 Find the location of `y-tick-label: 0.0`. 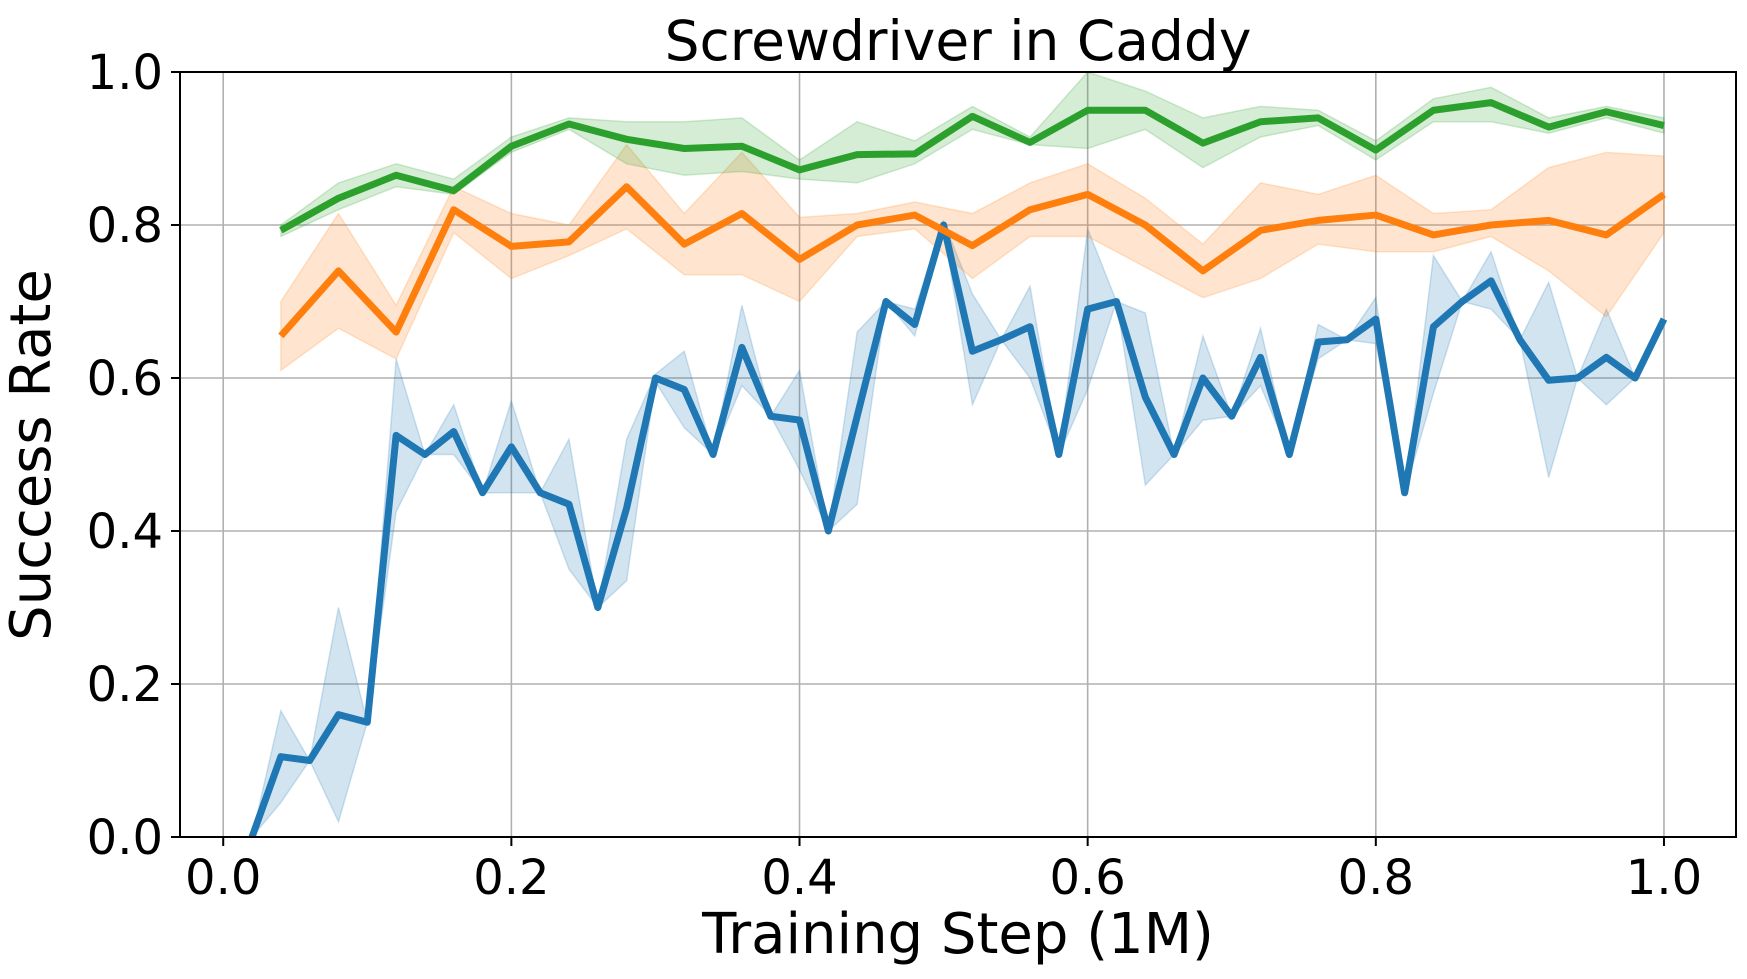

y-tick-label: 0.0 is located at coordinates (125, 838).